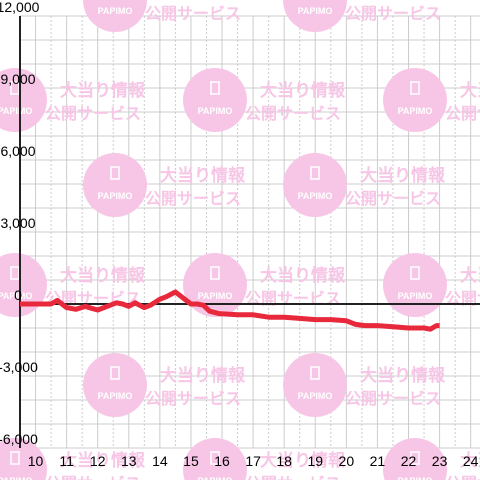 The image size is (480, 480). Describe the element at coordinates (19, 367) in the screenshot. I see `y-tick-label: -3,000` at that location.